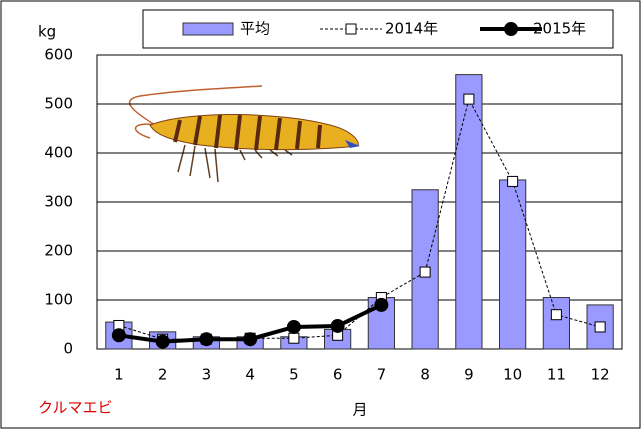 This screenshot has height=429, width=641. What do you see at coordinates (47, 32) in the screenshot?
I see `y-axis-label: kg` at bounding box center [47, 32].